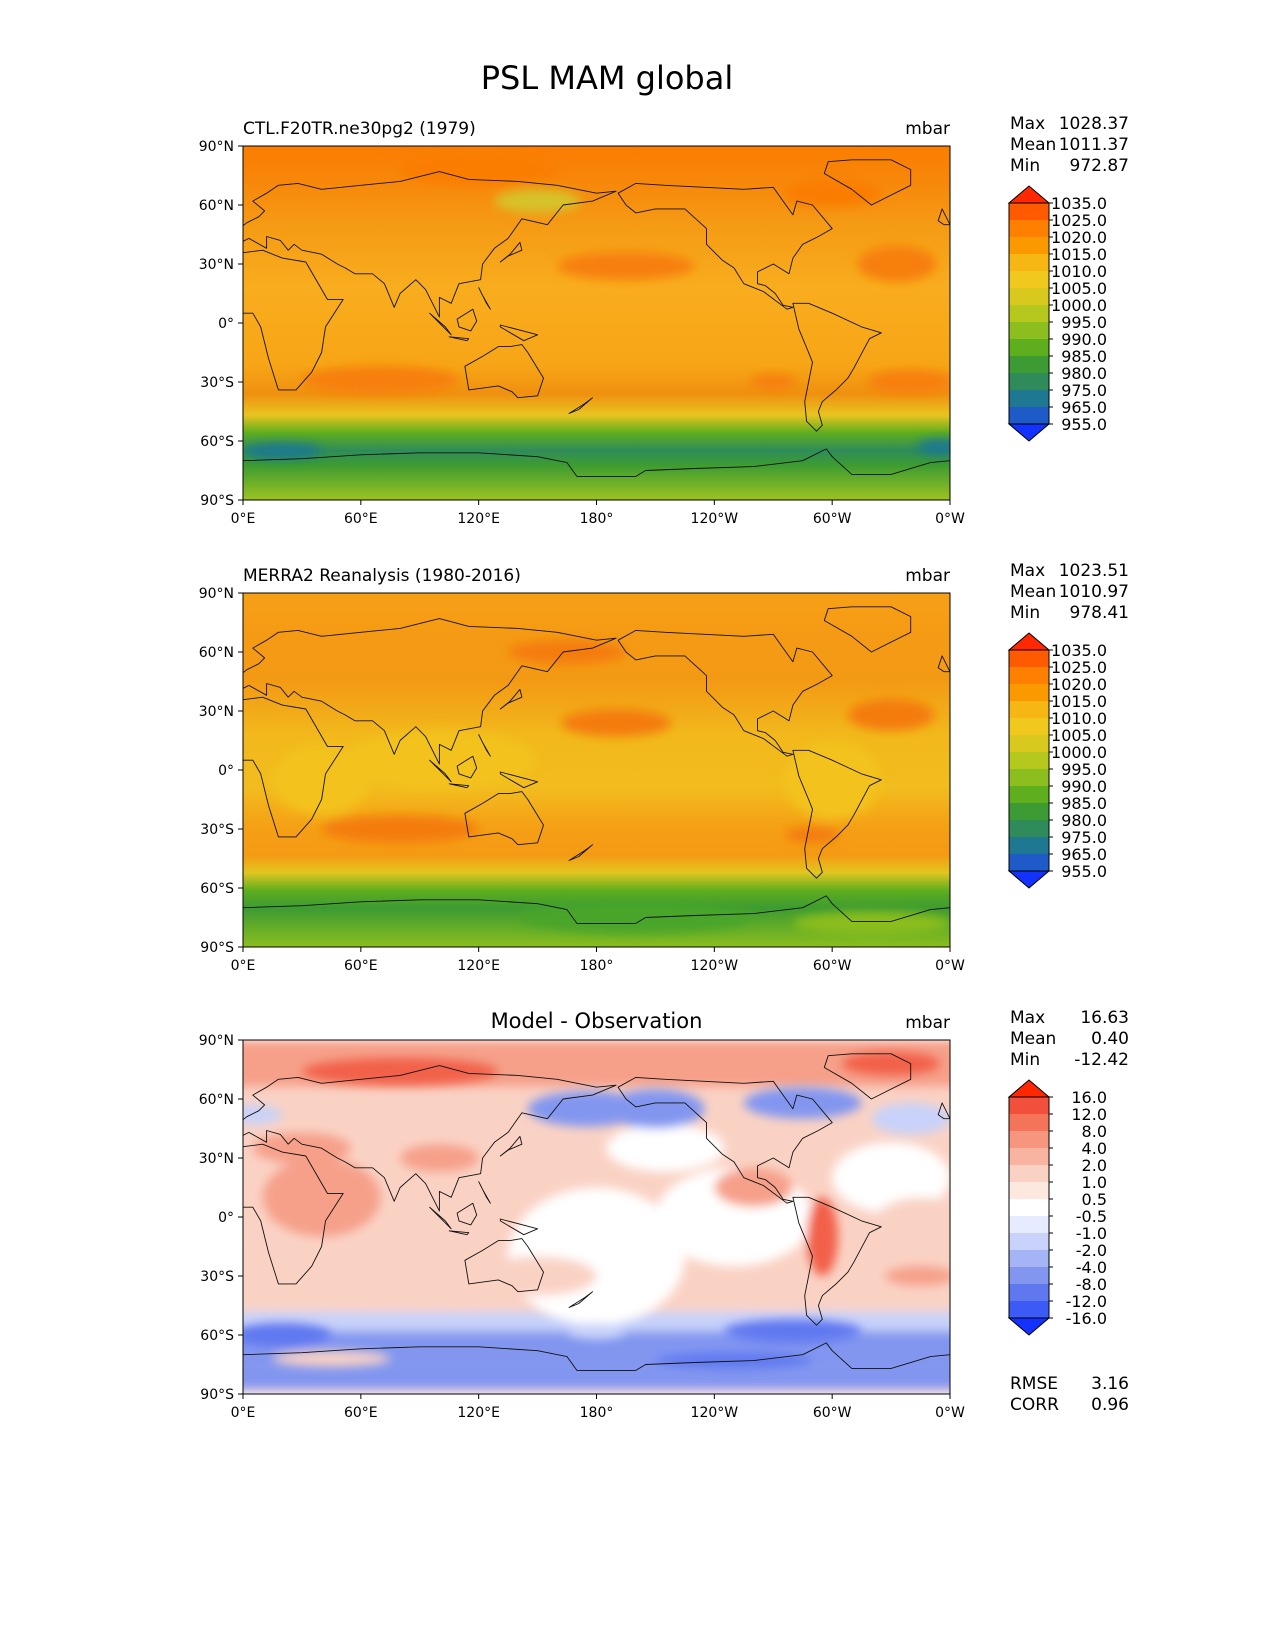 This screenshot has width=1275, height=1650. Describe the element at coordinates (597, 1021) in the screenshot. I see `panel-title: Model - Observation` at that location.